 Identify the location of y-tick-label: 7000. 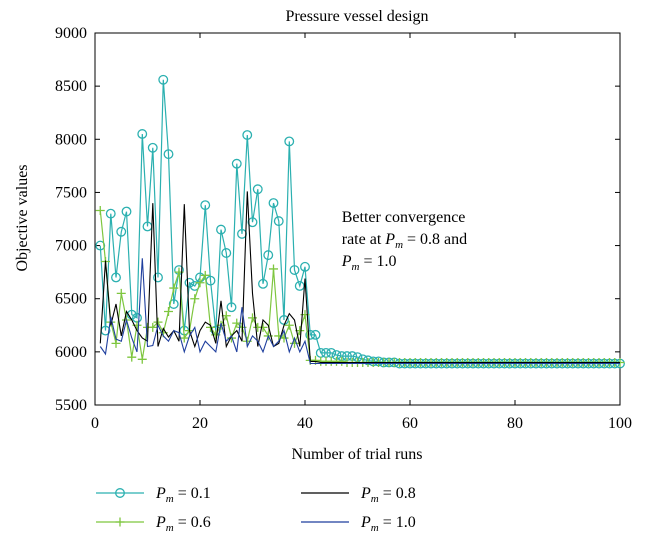
(71, 246).